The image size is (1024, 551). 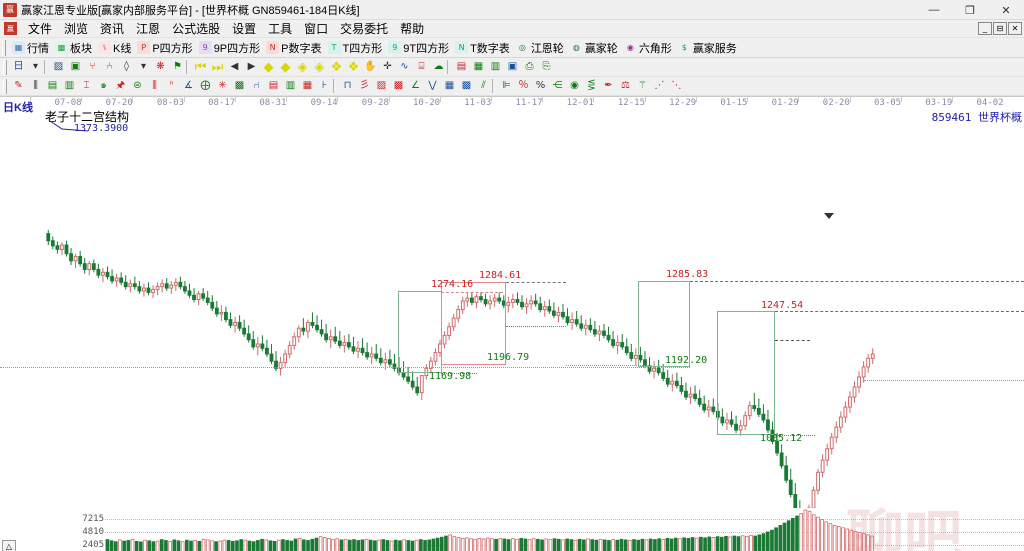 What do you see at coordinates (546, 66) in the screenshot?
I see `export-icon: ⎘` at bounding box center [546, 66].